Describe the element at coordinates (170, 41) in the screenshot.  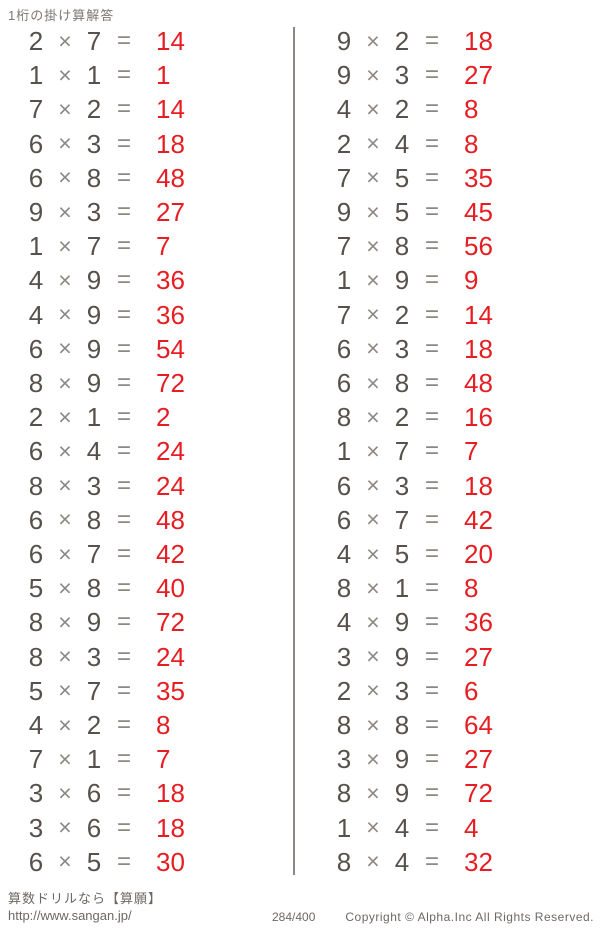
I see `answer: 14` at that location.